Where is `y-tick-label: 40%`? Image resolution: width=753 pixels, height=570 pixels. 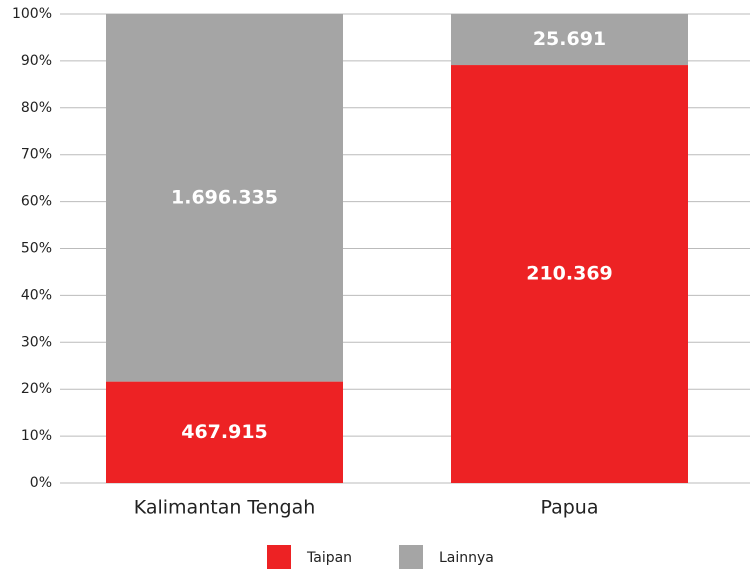 y-tick-label: 40% is located at coordinates (36, 295).